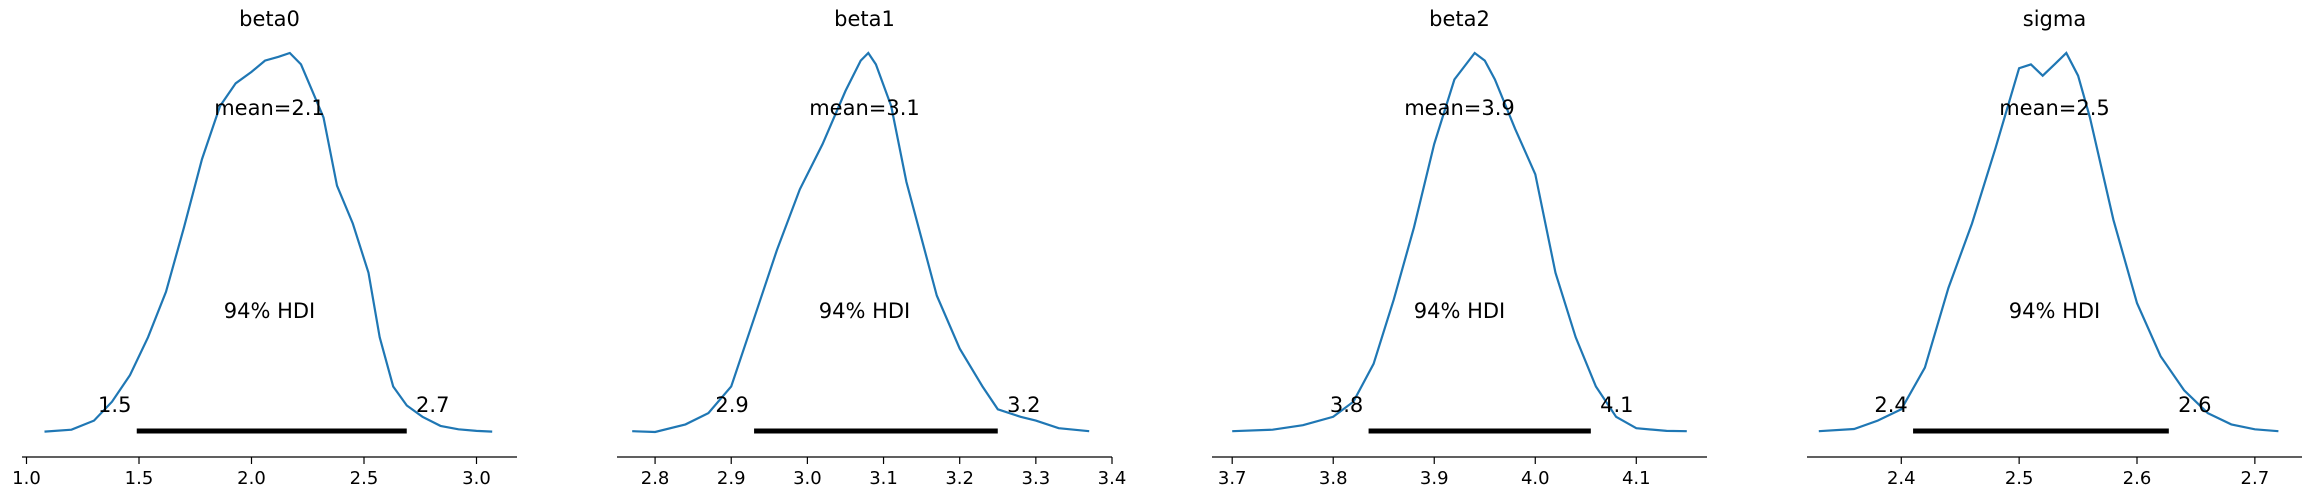  What do you see at coordinates (655, 478) in the screenshot?
I see `x-tick-label: 2.8` at bounding box center [655, 478].